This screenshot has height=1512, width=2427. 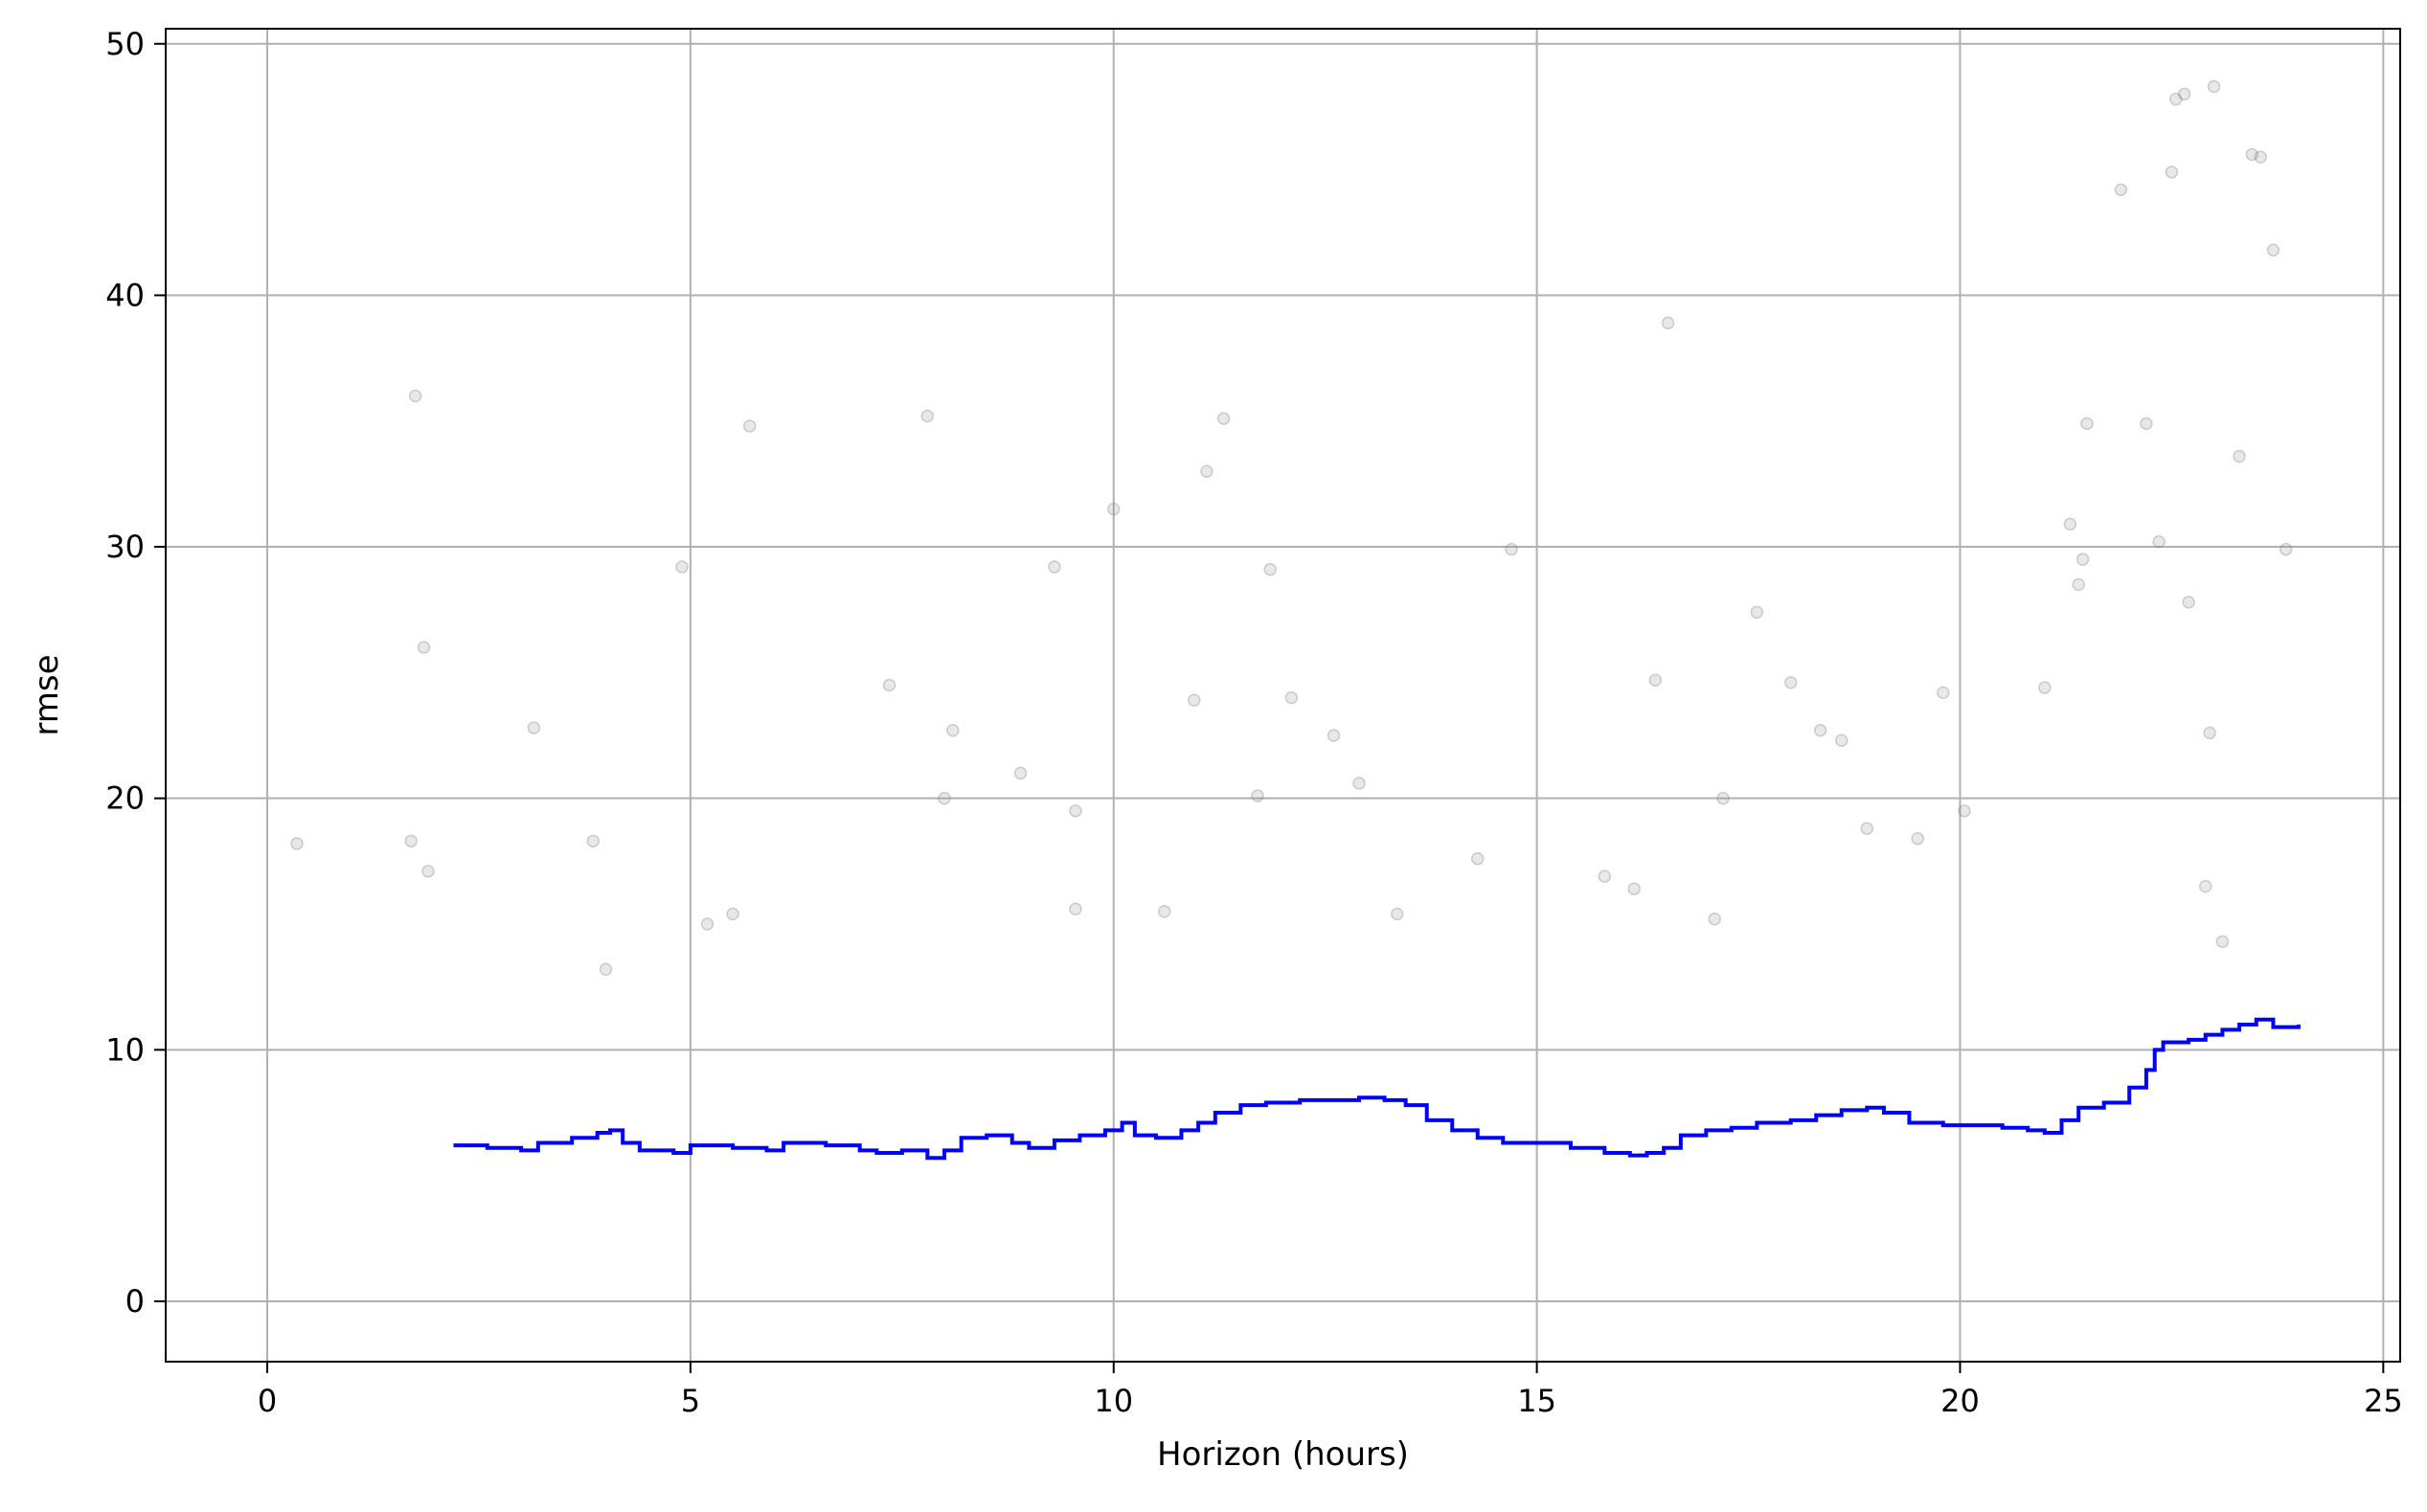 I want to click on y-tick-label: 10, so click(x=125, y=1049).